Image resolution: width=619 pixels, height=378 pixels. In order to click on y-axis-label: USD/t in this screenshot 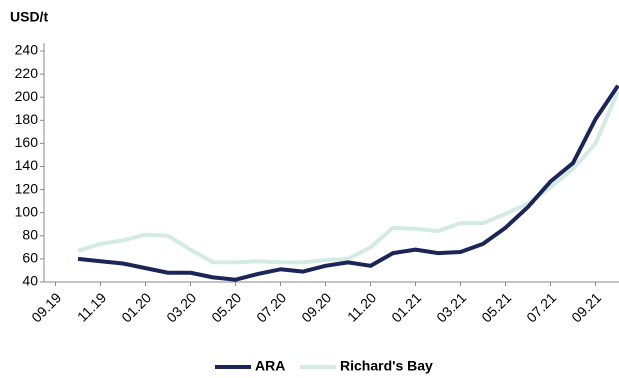, I will do `click(29, 17)`.